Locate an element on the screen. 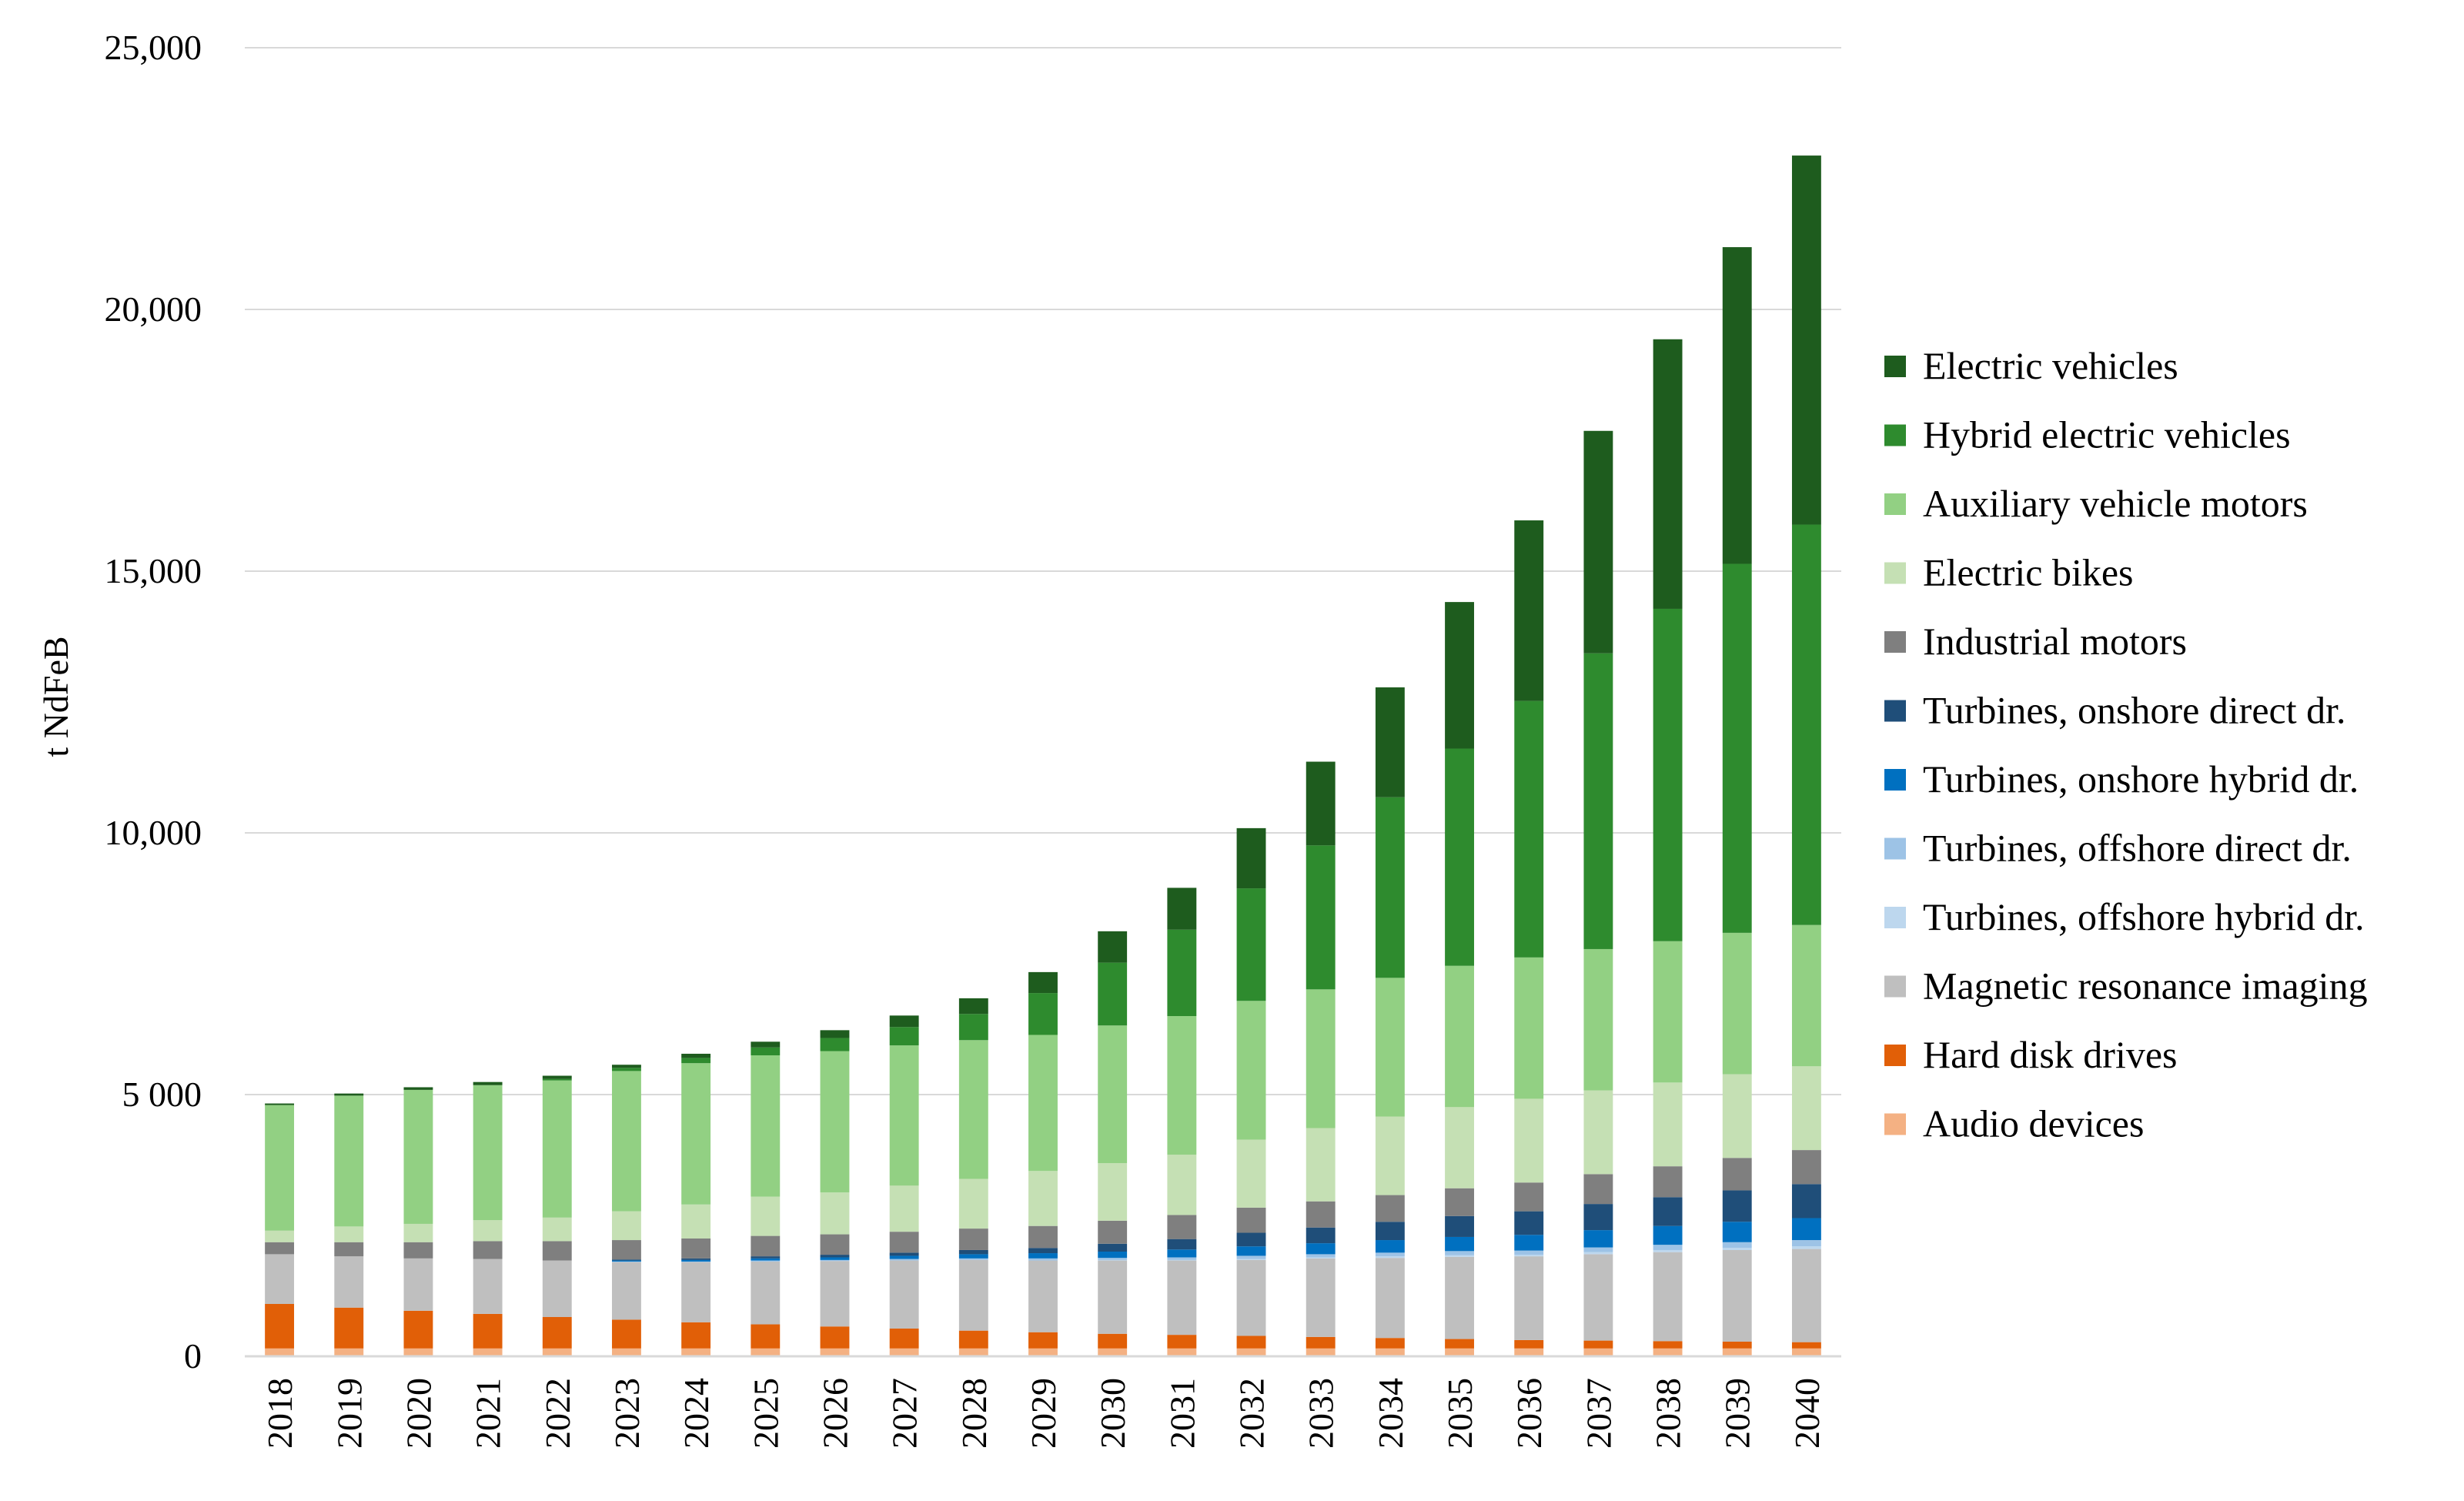 The image size is (2464, 1501). bar-turbines-offshore-direct-dr-2040 is located at coordinates (1806, 1243).